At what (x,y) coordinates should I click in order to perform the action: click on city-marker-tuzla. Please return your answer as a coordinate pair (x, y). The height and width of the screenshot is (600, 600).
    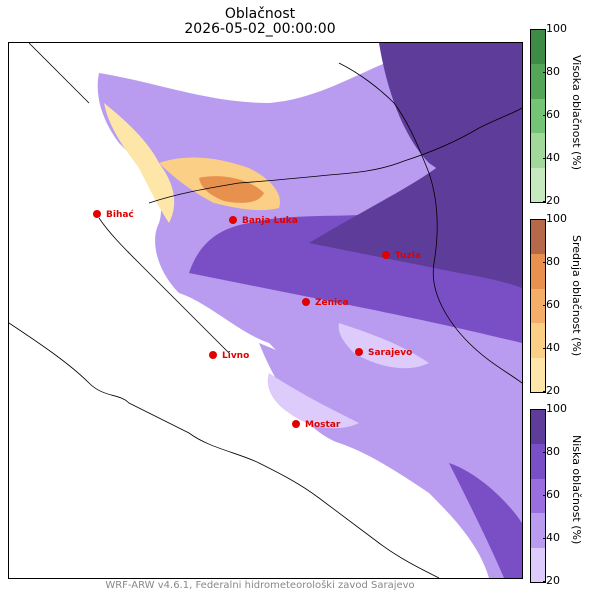
    Looking at the image, I should click on (386, 255).